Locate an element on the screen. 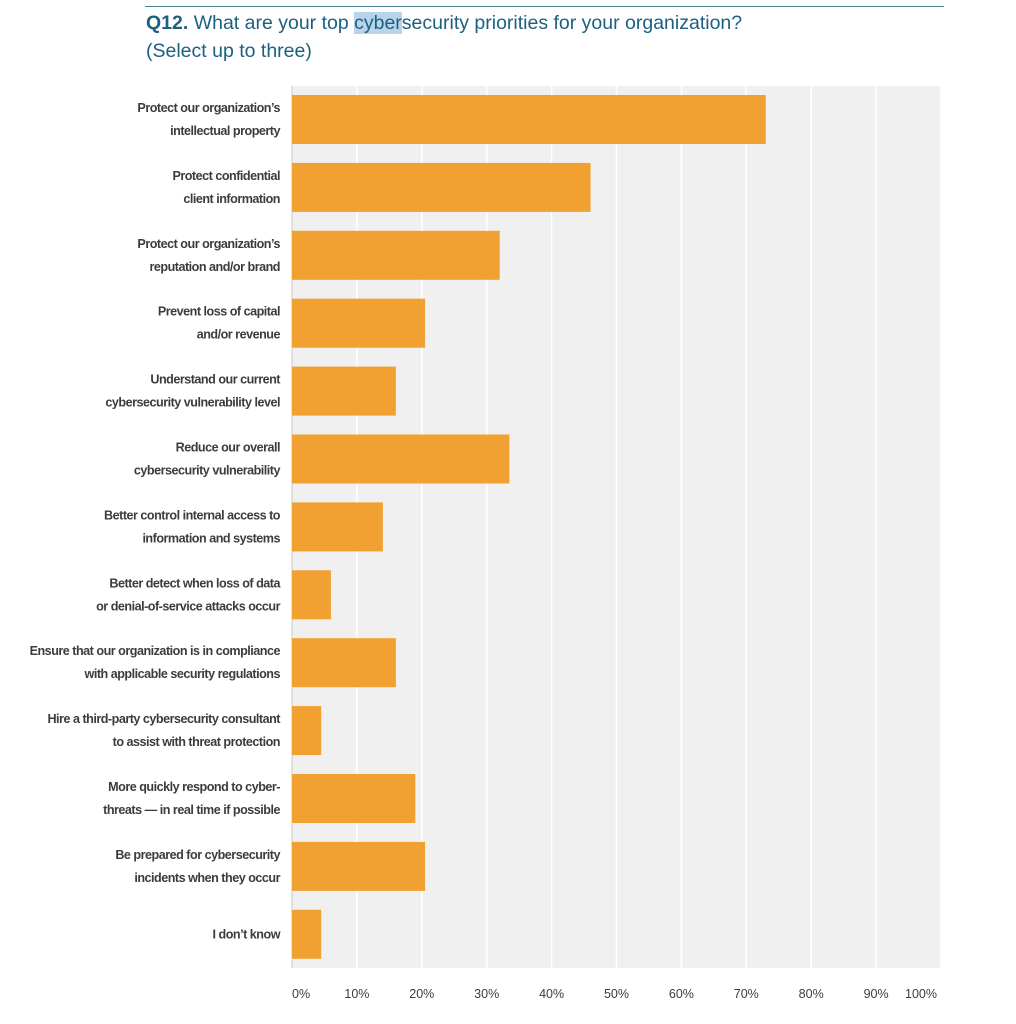 The height and width of the screenshot is (1024, 1016). x-tick-label: 80% is located at coordinates (811, 994).